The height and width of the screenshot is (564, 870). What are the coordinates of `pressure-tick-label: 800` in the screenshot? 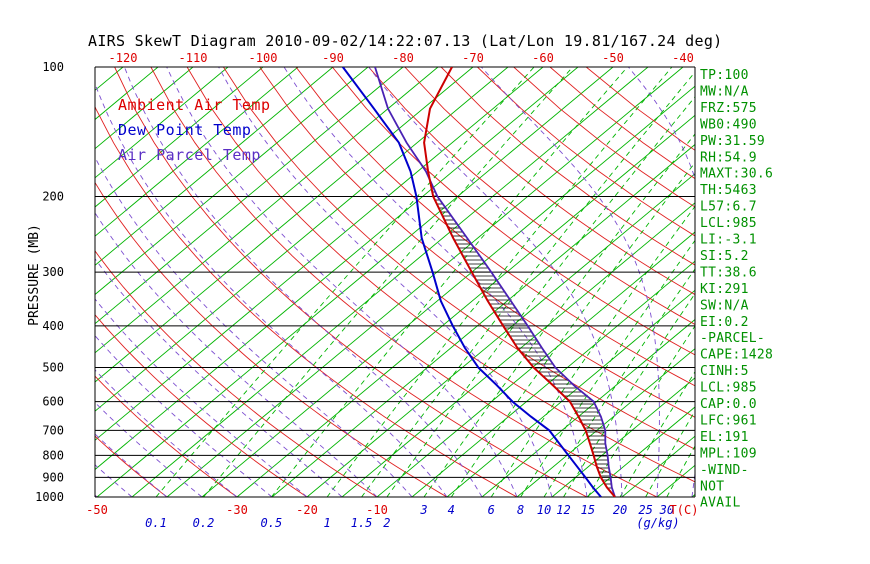 It's located at (53, 455).